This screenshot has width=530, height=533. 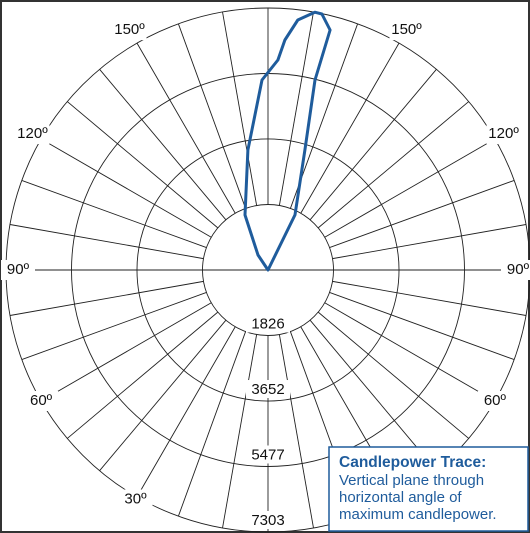 What do you see at coordinates (412, 462) in the screenshot?
I see `legend-title: Candlepower Trace:` at bounding box center [412, 462].